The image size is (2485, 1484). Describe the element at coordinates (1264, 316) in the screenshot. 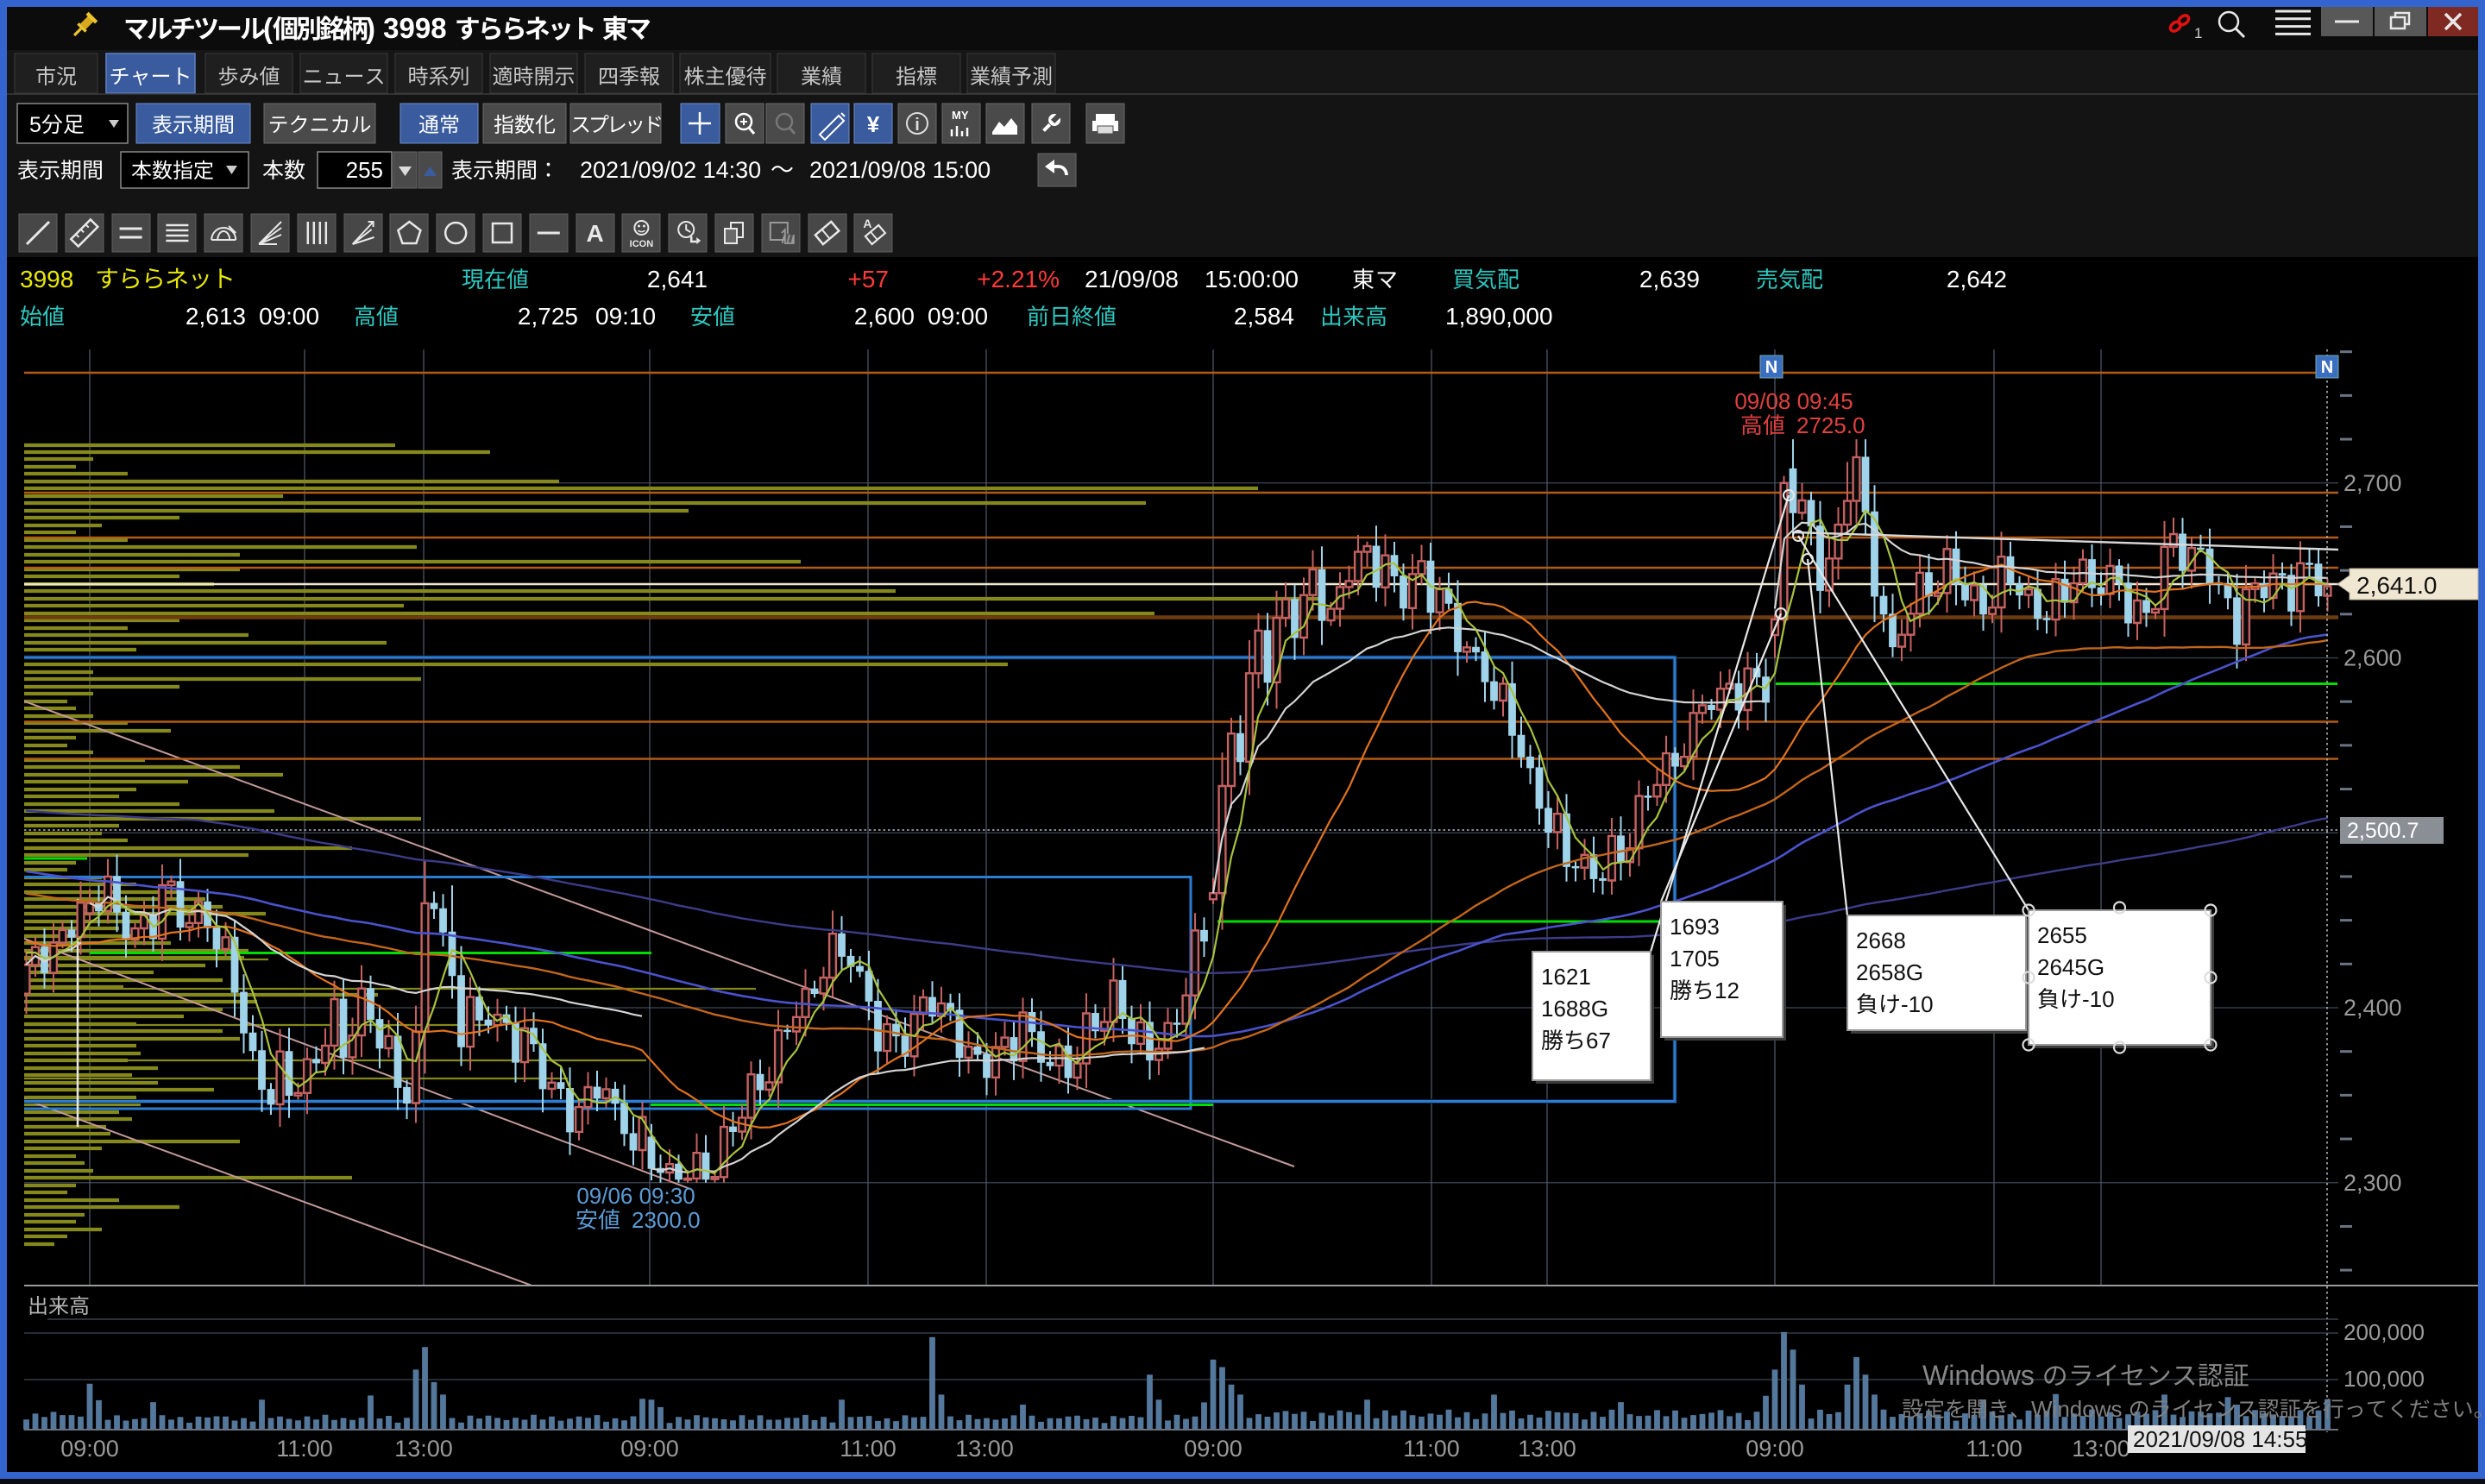

I see `svg-text: 2,584` at that location.